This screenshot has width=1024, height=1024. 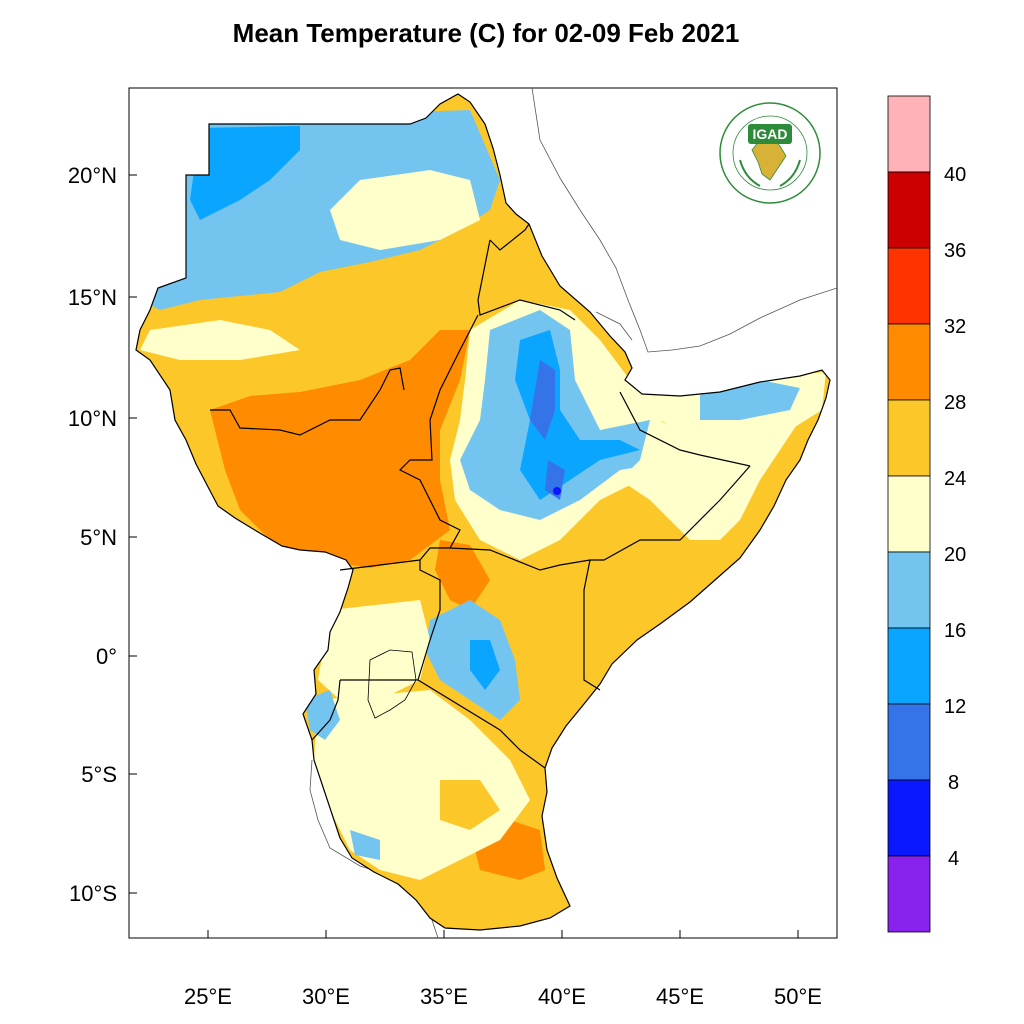 I want to click on lon-axis-labels: 25°E 30°E 35°E 40°E 45°E 50°E, so click(x=503, y=996).